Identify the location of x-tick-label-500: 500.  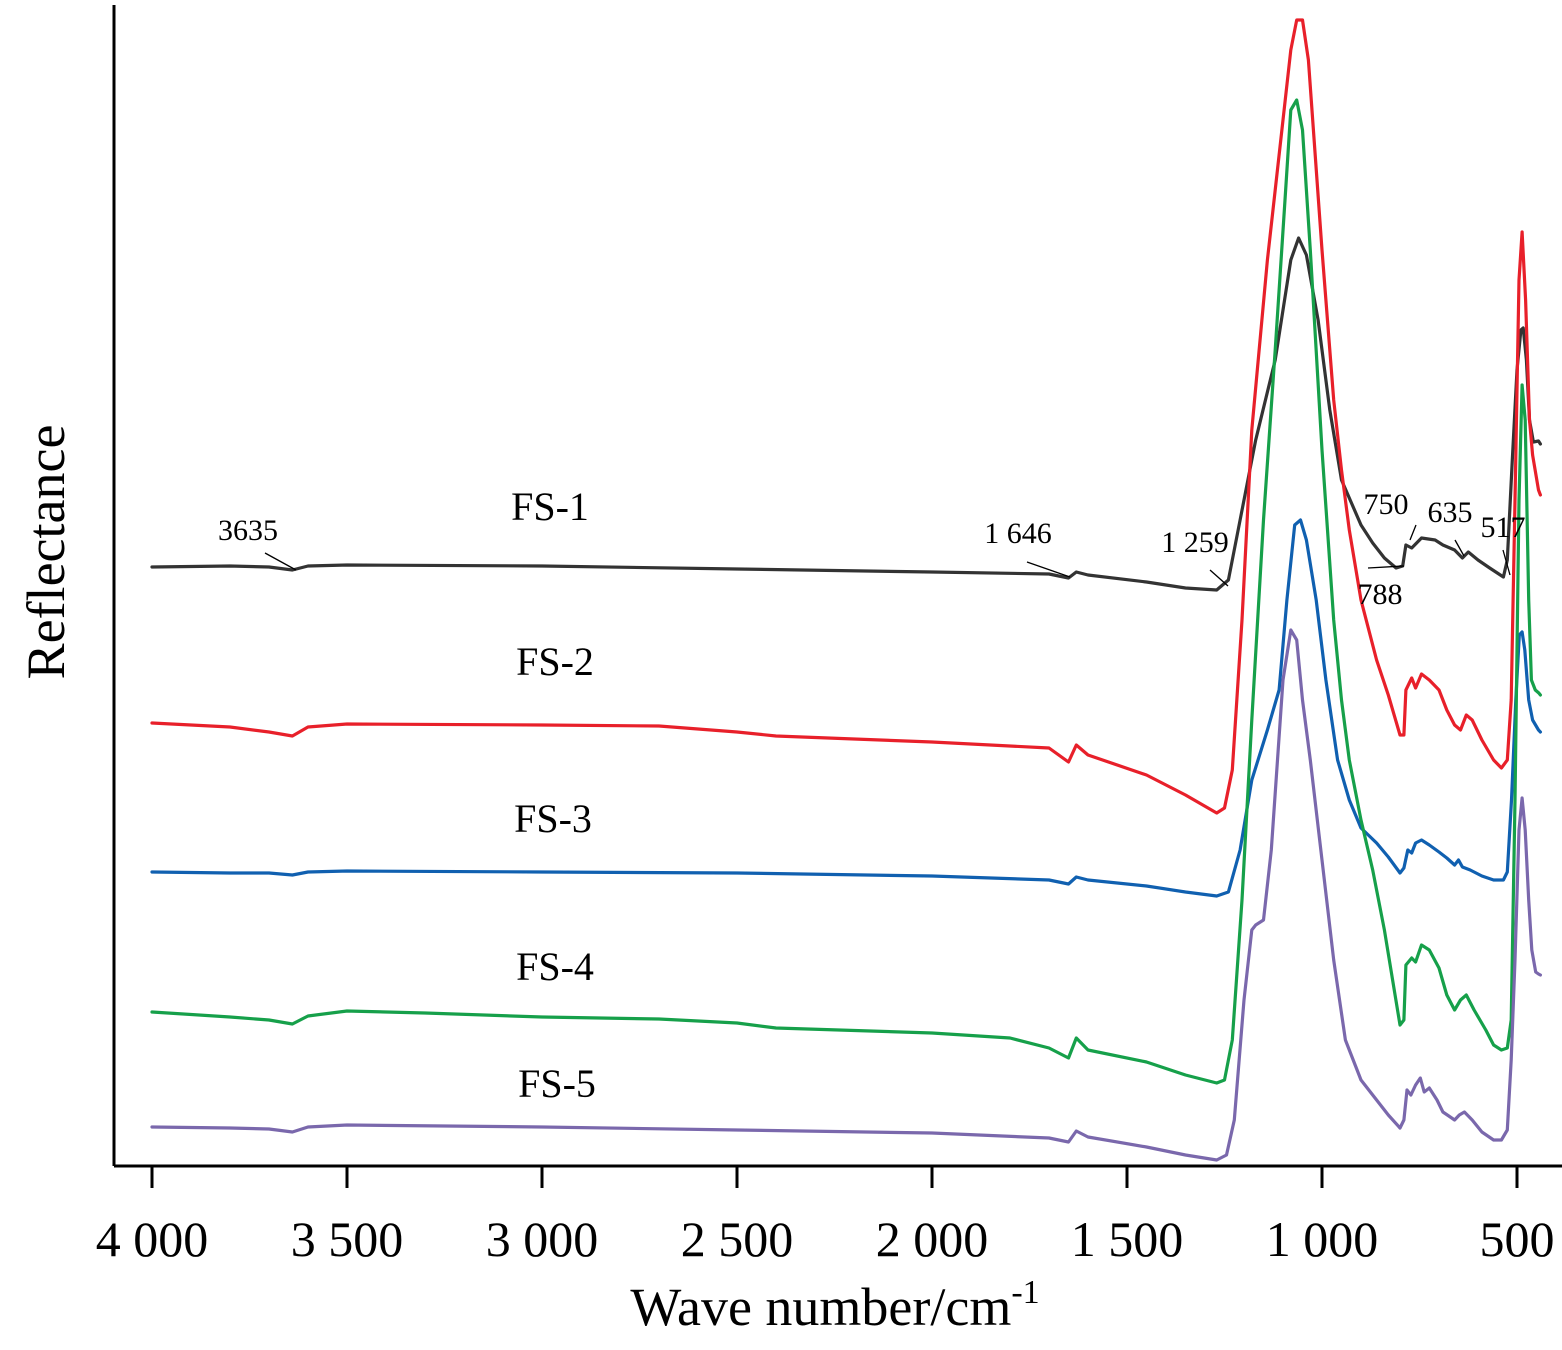
(1517, 1239).